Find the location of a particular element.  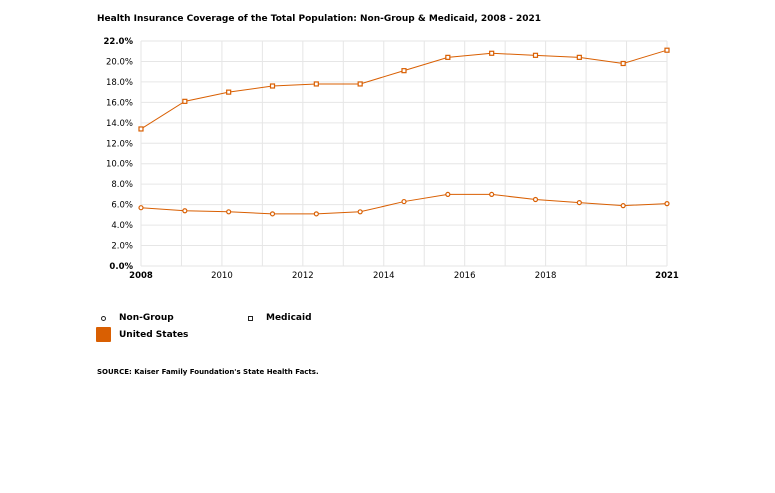

y-tick-label: 8.0% is located at coordinates (122, 185).